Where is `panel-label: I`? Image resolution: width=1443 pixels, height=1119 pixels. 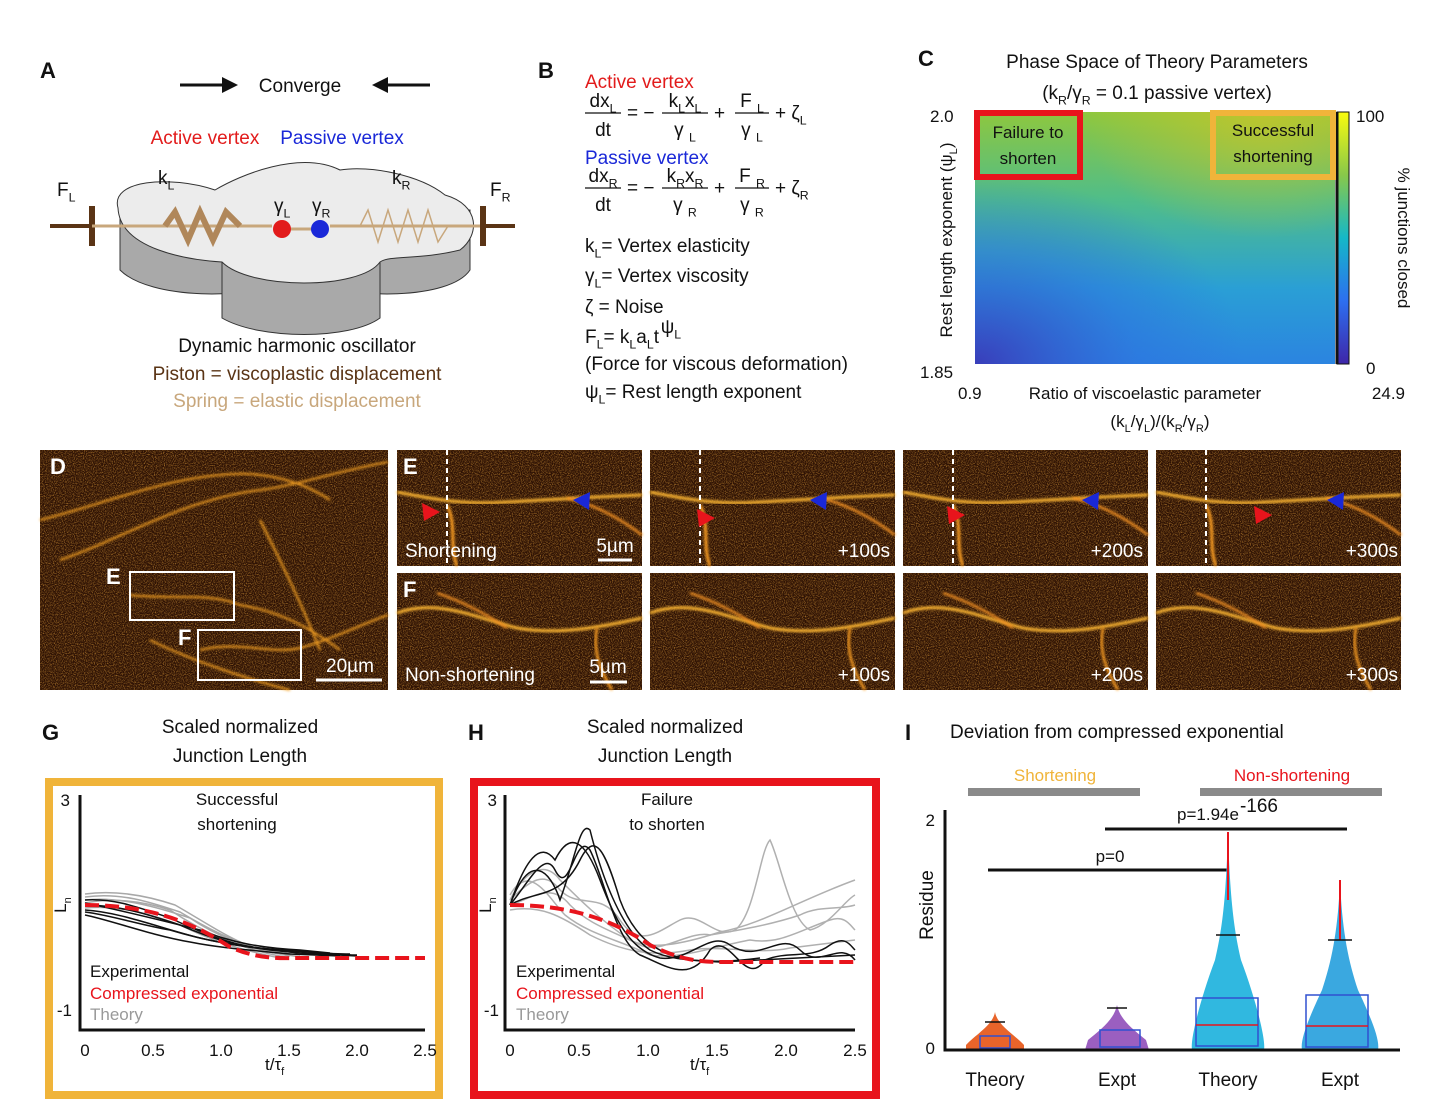 panel-label: I is located at coordinates (908, 732).